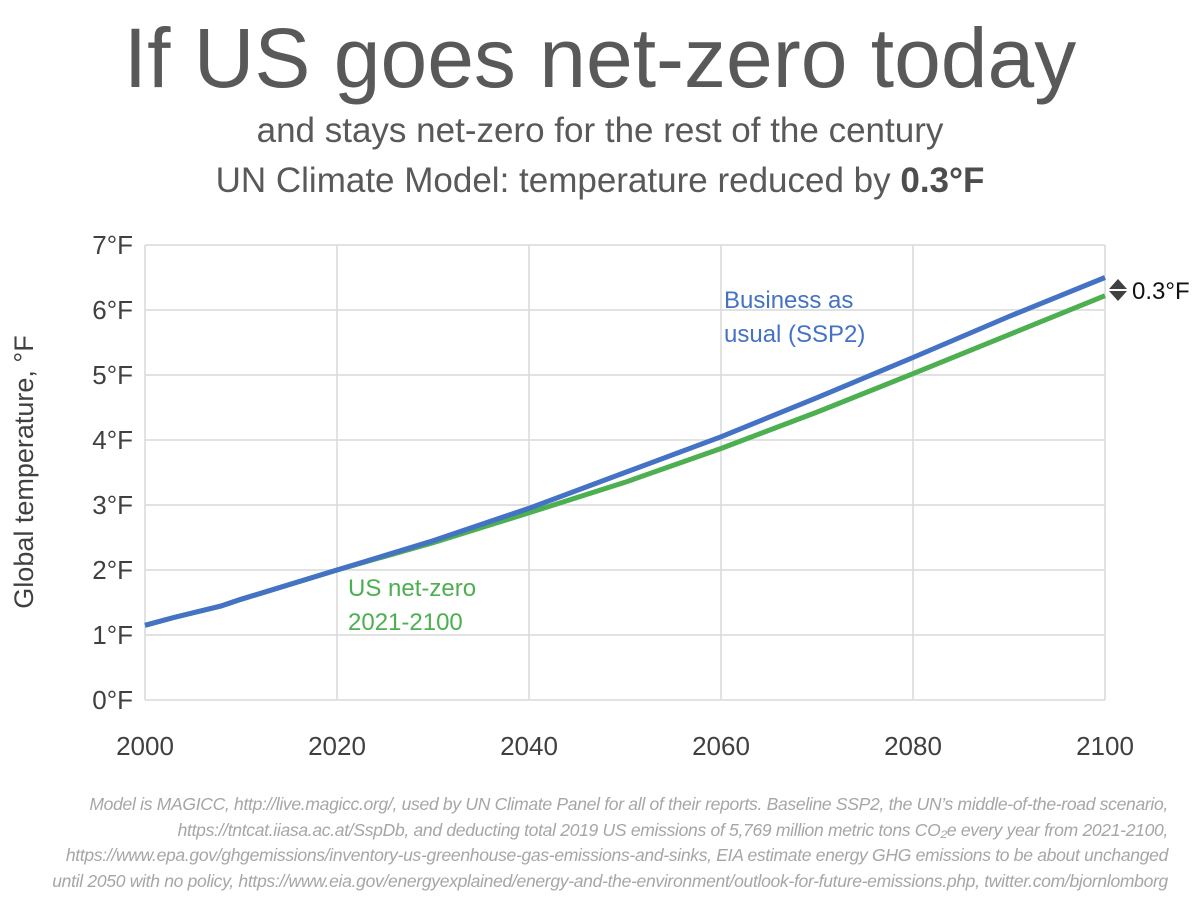 This screenshot has height=923, width=1200. Describe the element at coordinates (794, 334) in the screenshot. I see `series-label-line: usual (SSP2)` at that location.